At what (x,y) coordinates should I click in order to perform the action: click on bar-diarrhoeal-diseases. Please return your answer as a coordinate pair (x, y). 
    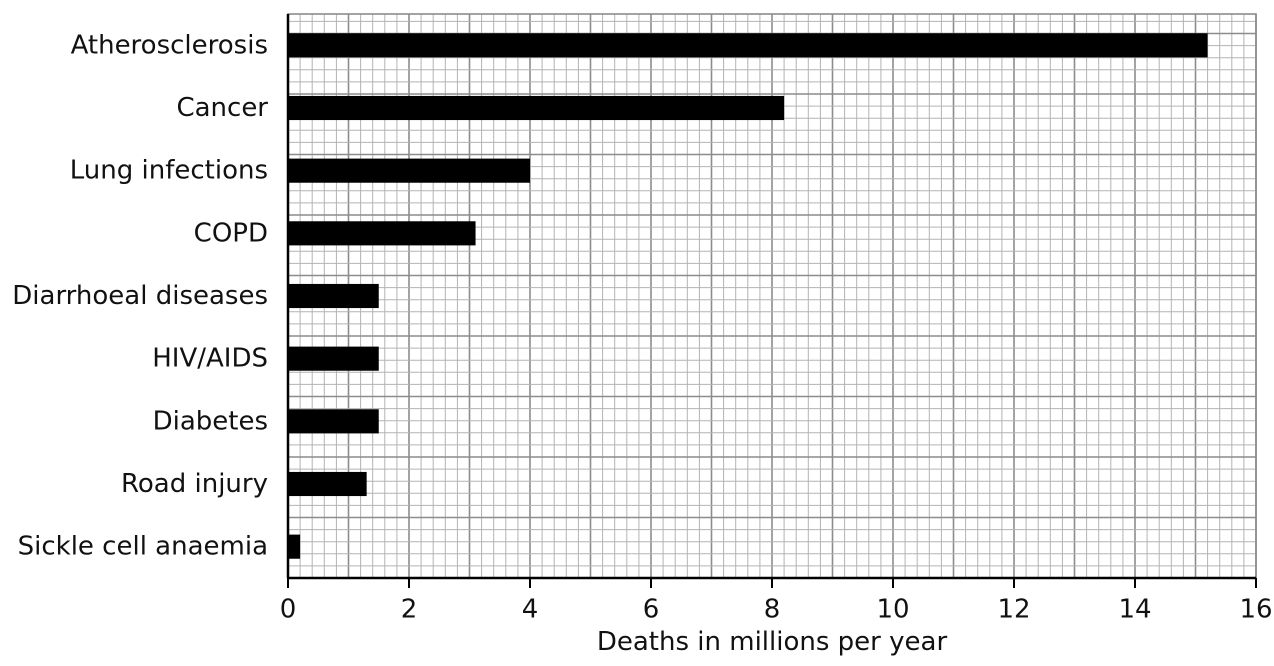
    Looking at the image, I should click on (333, 296).